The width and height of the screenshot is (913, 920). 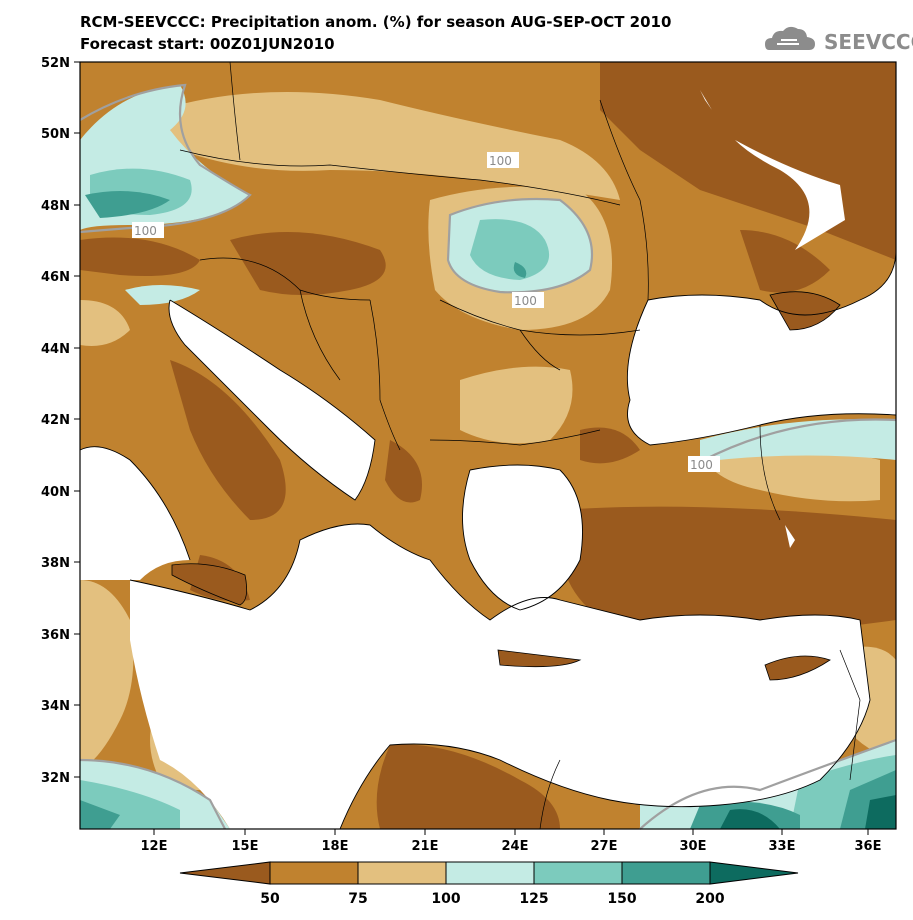 I want to click on lat-label: 48N, so click(x=55, y=206).